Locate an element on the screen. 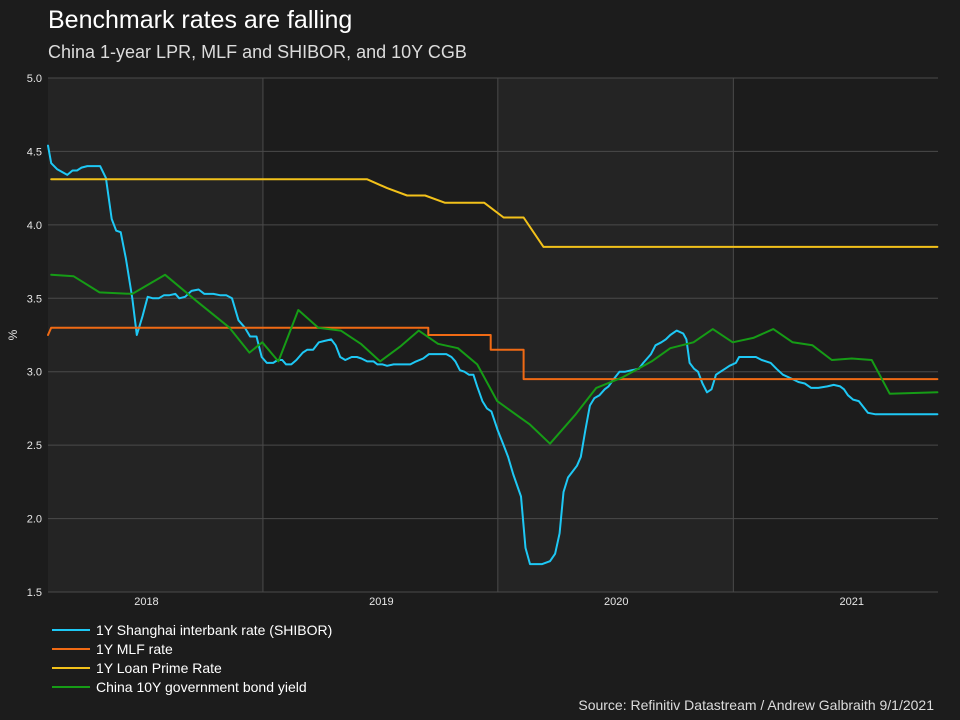 The width and height of the screenshot is (960, 720). legend-swatch-shibor is located at coordinates (71, 629).